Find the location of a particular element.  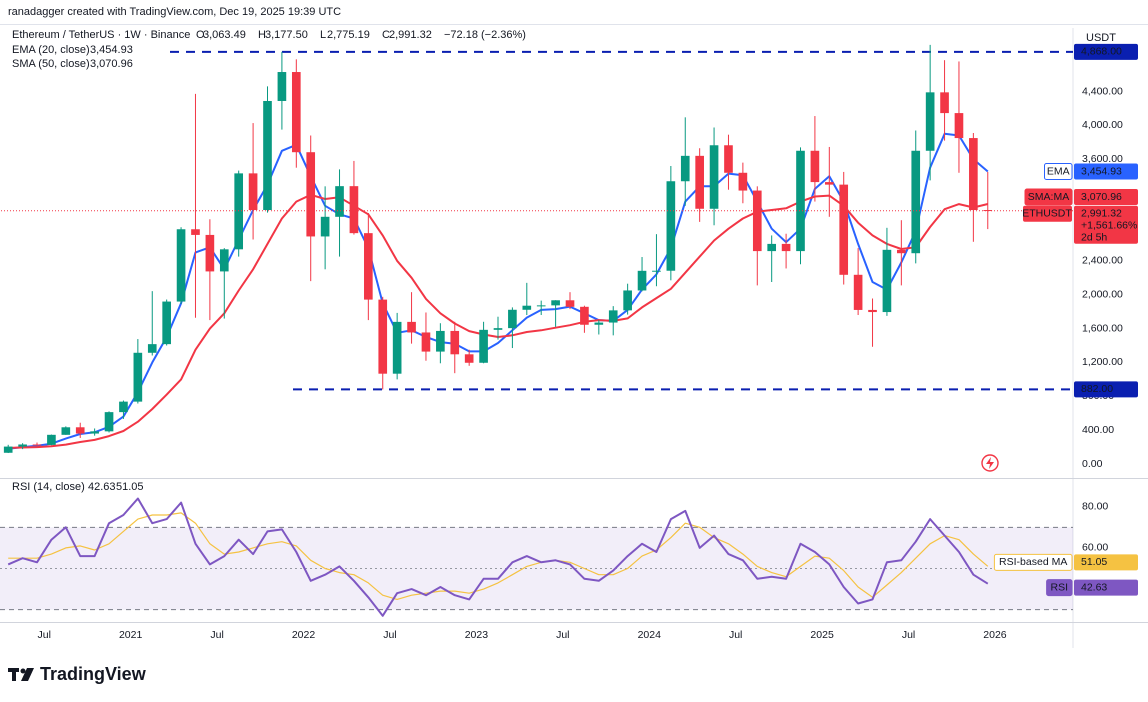

brand: TradingView is located at coordinates (77, 674).